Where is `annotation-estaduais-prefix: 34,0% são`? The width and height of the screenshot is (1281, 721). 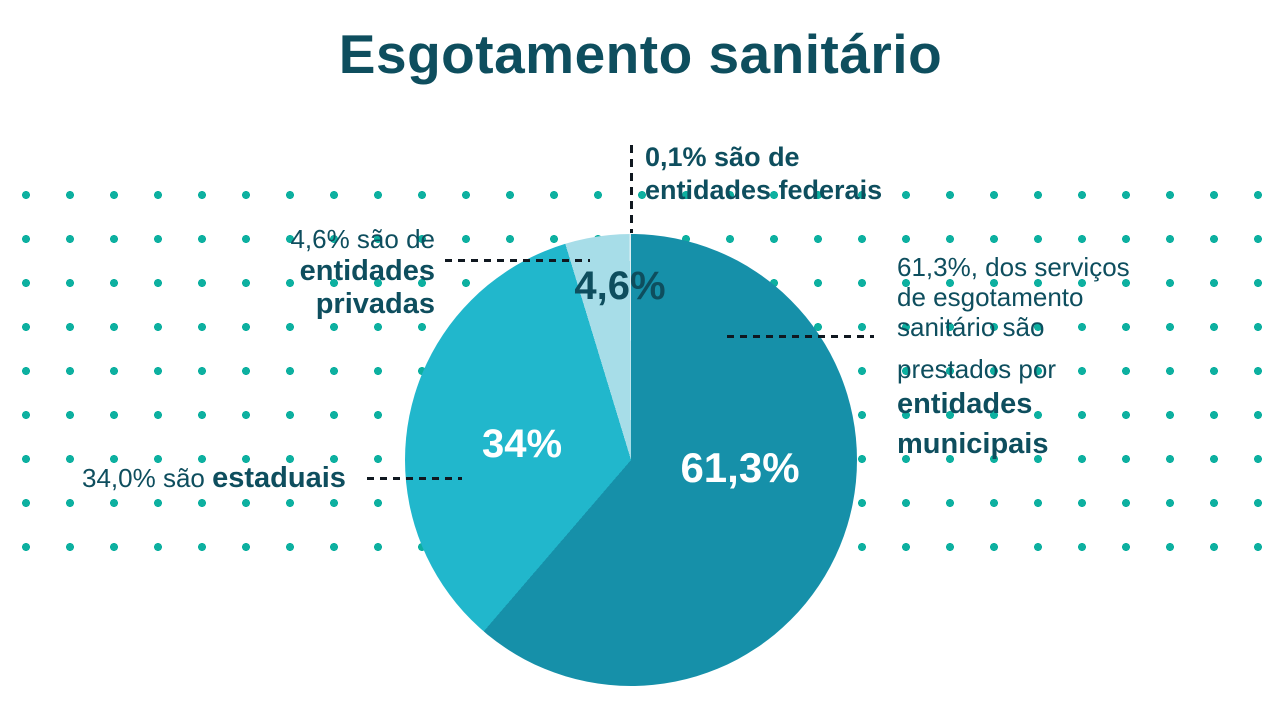
annotation-estaduais-prefix: 34,0% são is located at coordinates (147, 478).